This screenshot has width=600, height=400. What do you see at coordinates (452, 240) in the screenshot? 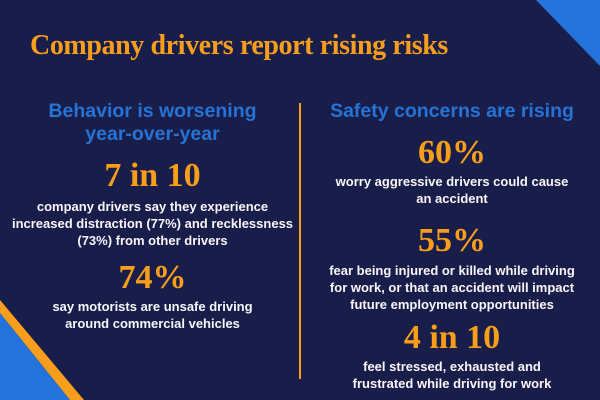
I see `stat-value: 55%` at bounding box center [452, 240].